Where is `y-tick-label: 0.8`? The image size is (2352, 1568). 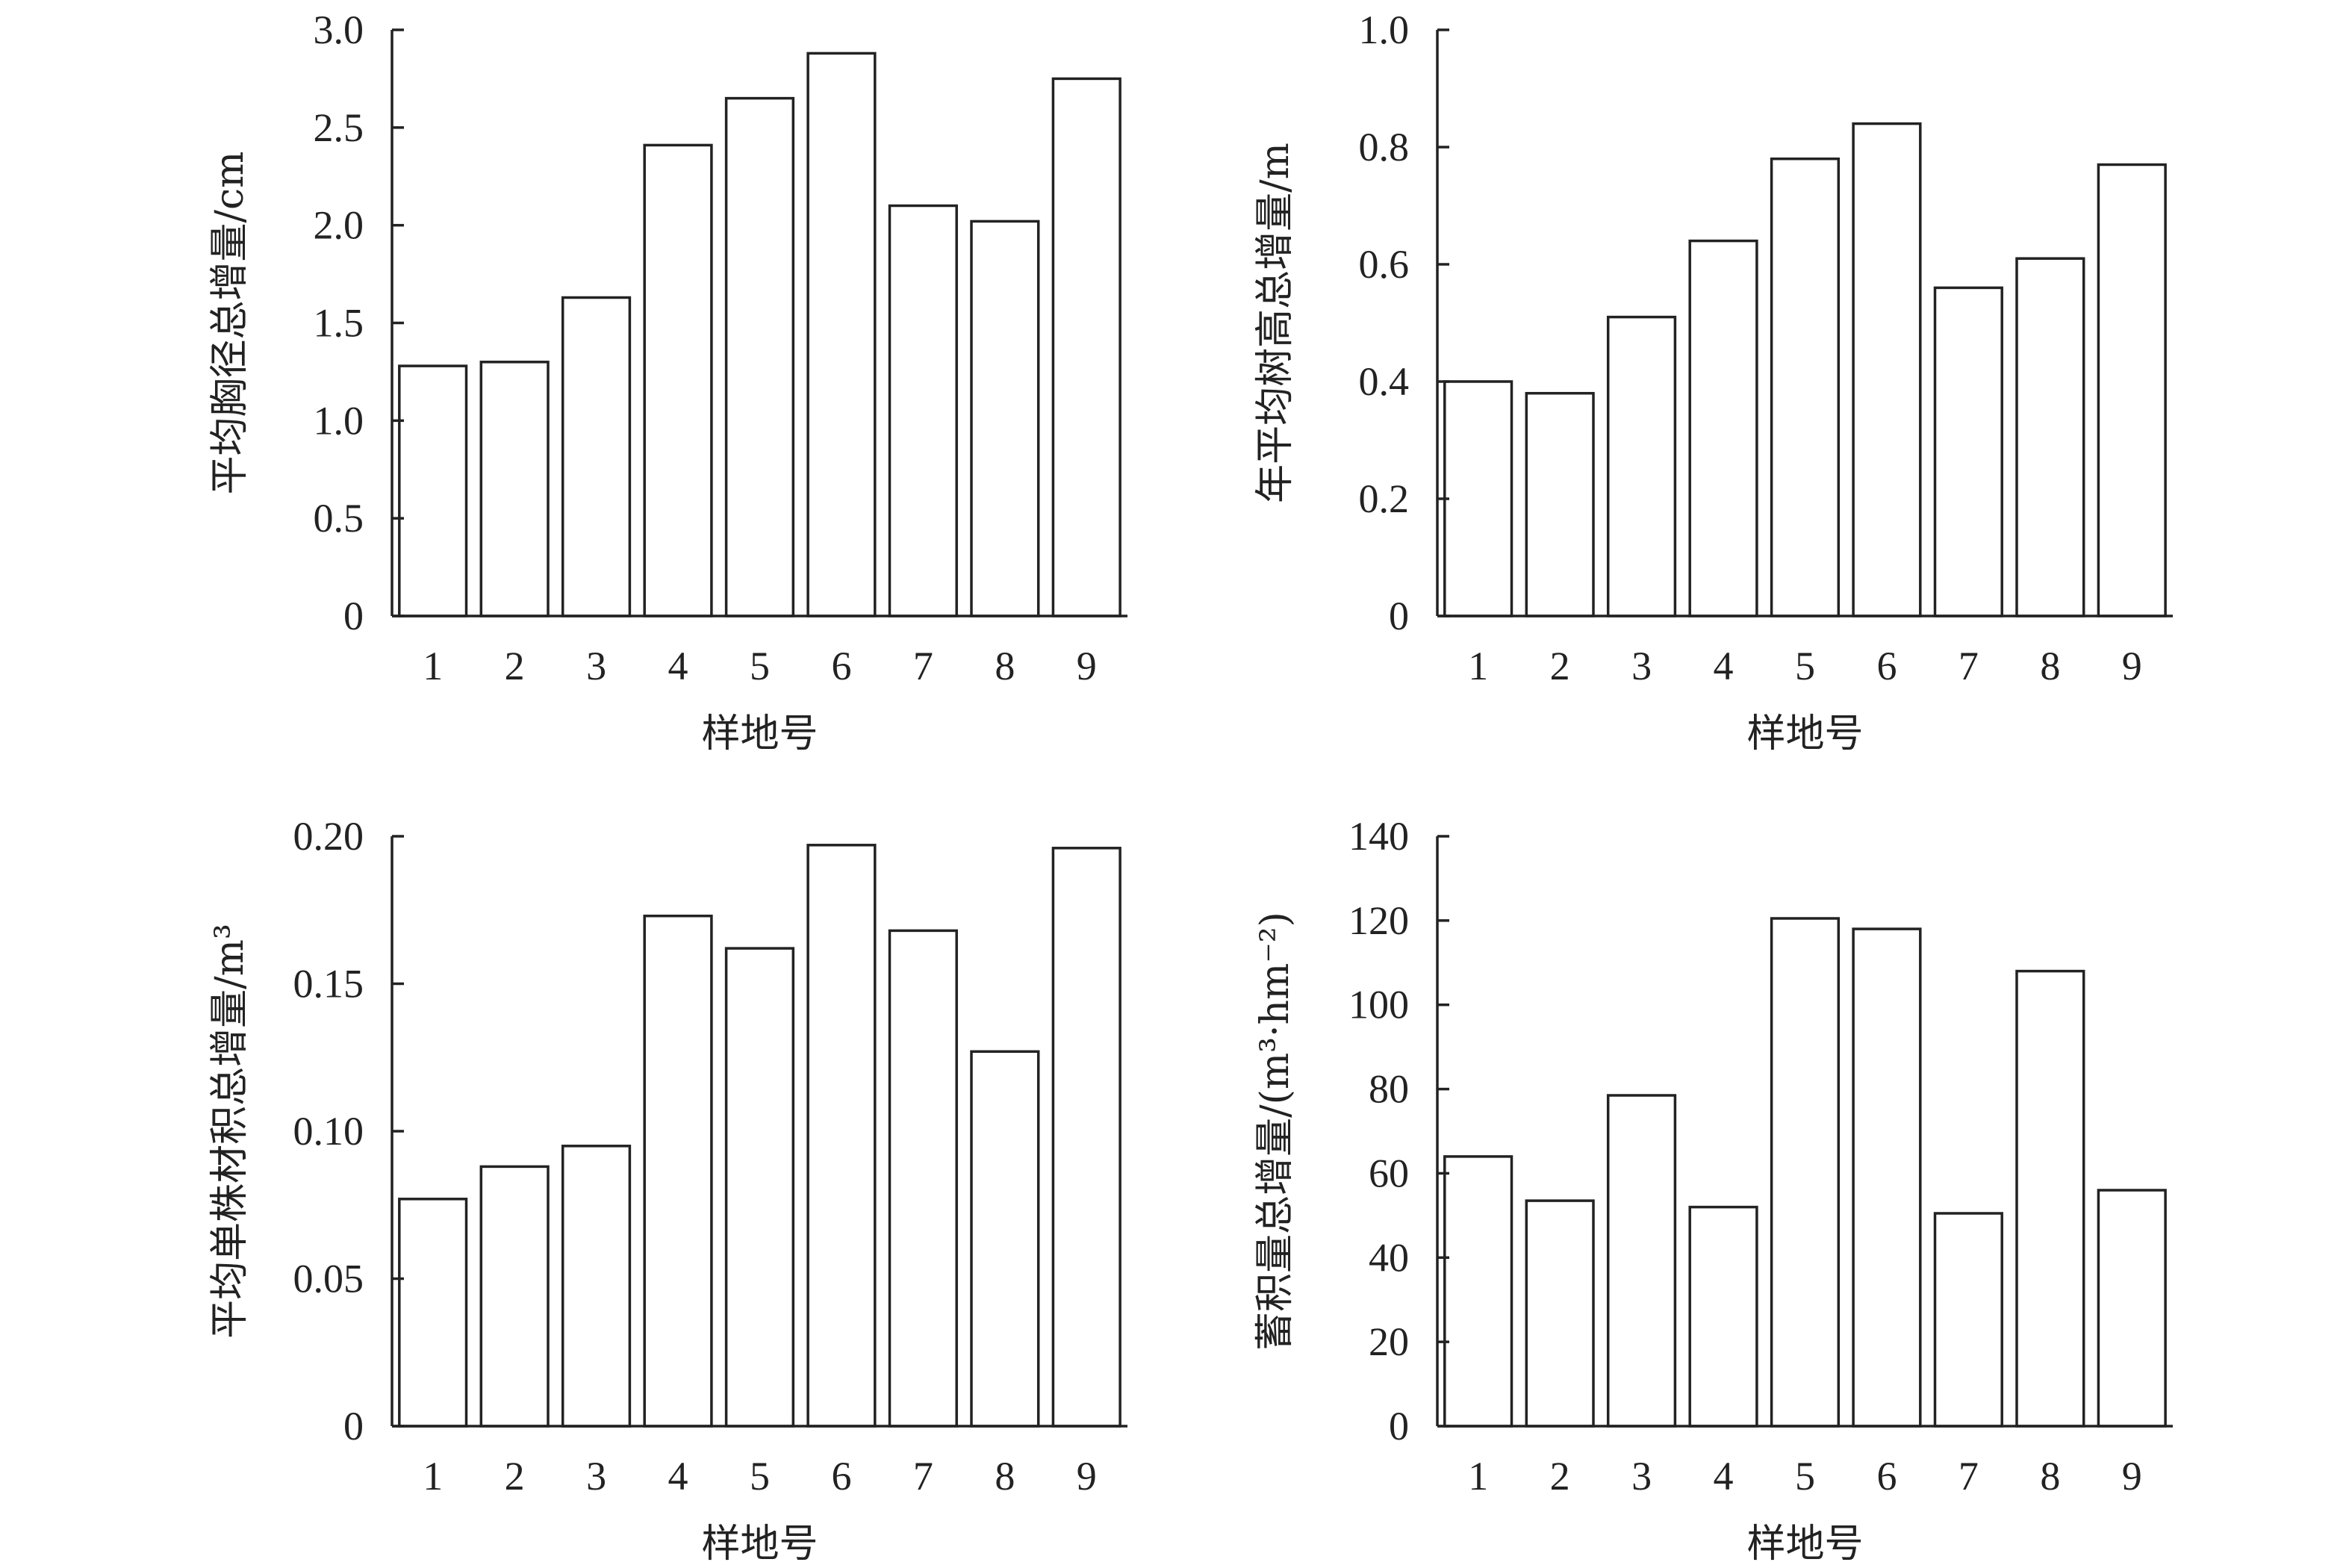
y-tick-label: 0.8 is located at coordinates (1384, 147).